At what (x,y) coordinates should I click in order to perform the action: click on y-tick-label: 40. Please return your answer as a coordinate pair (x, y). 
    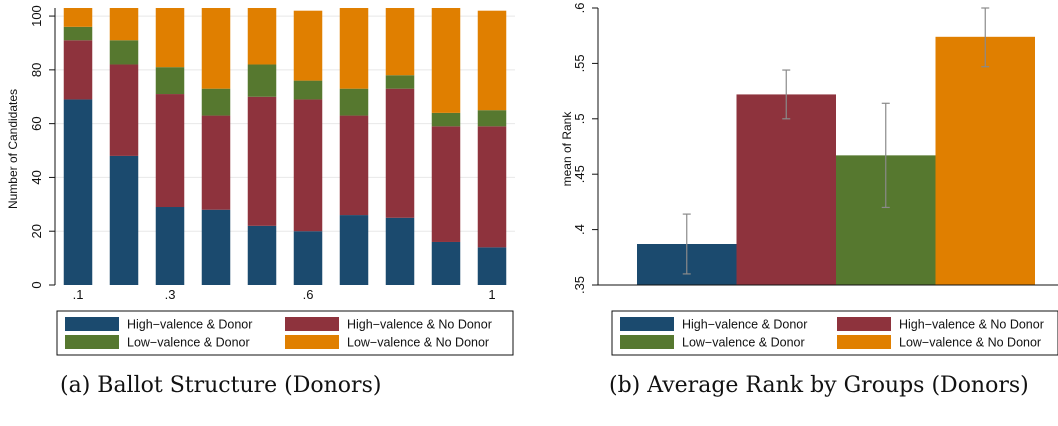
    Looking at the image, I should click on (36, 177).